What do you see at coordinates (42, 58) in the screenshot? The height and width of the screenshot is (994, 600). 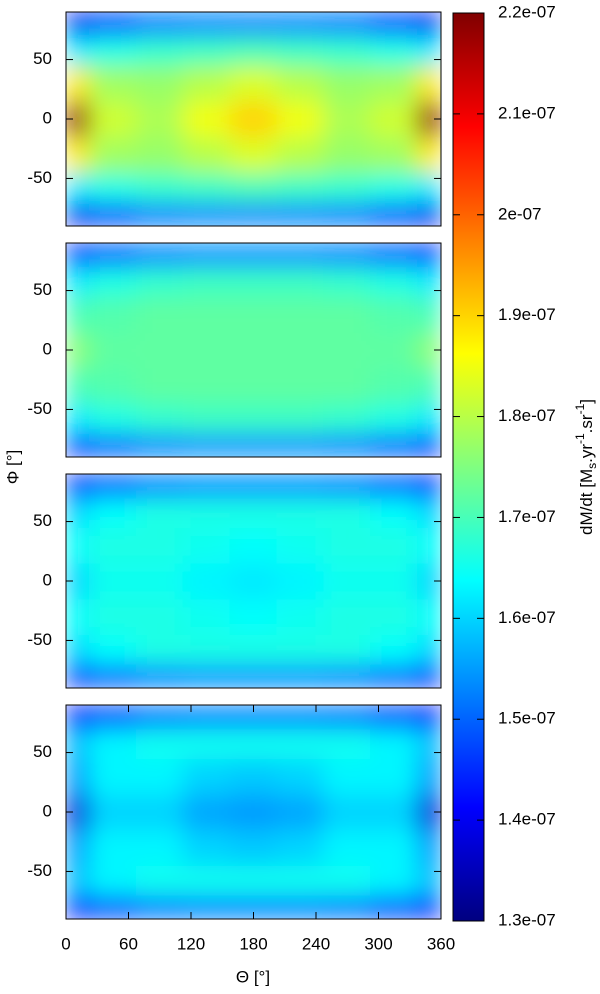 I see `y-tick-label: 50` at bounding box center [42, 58].